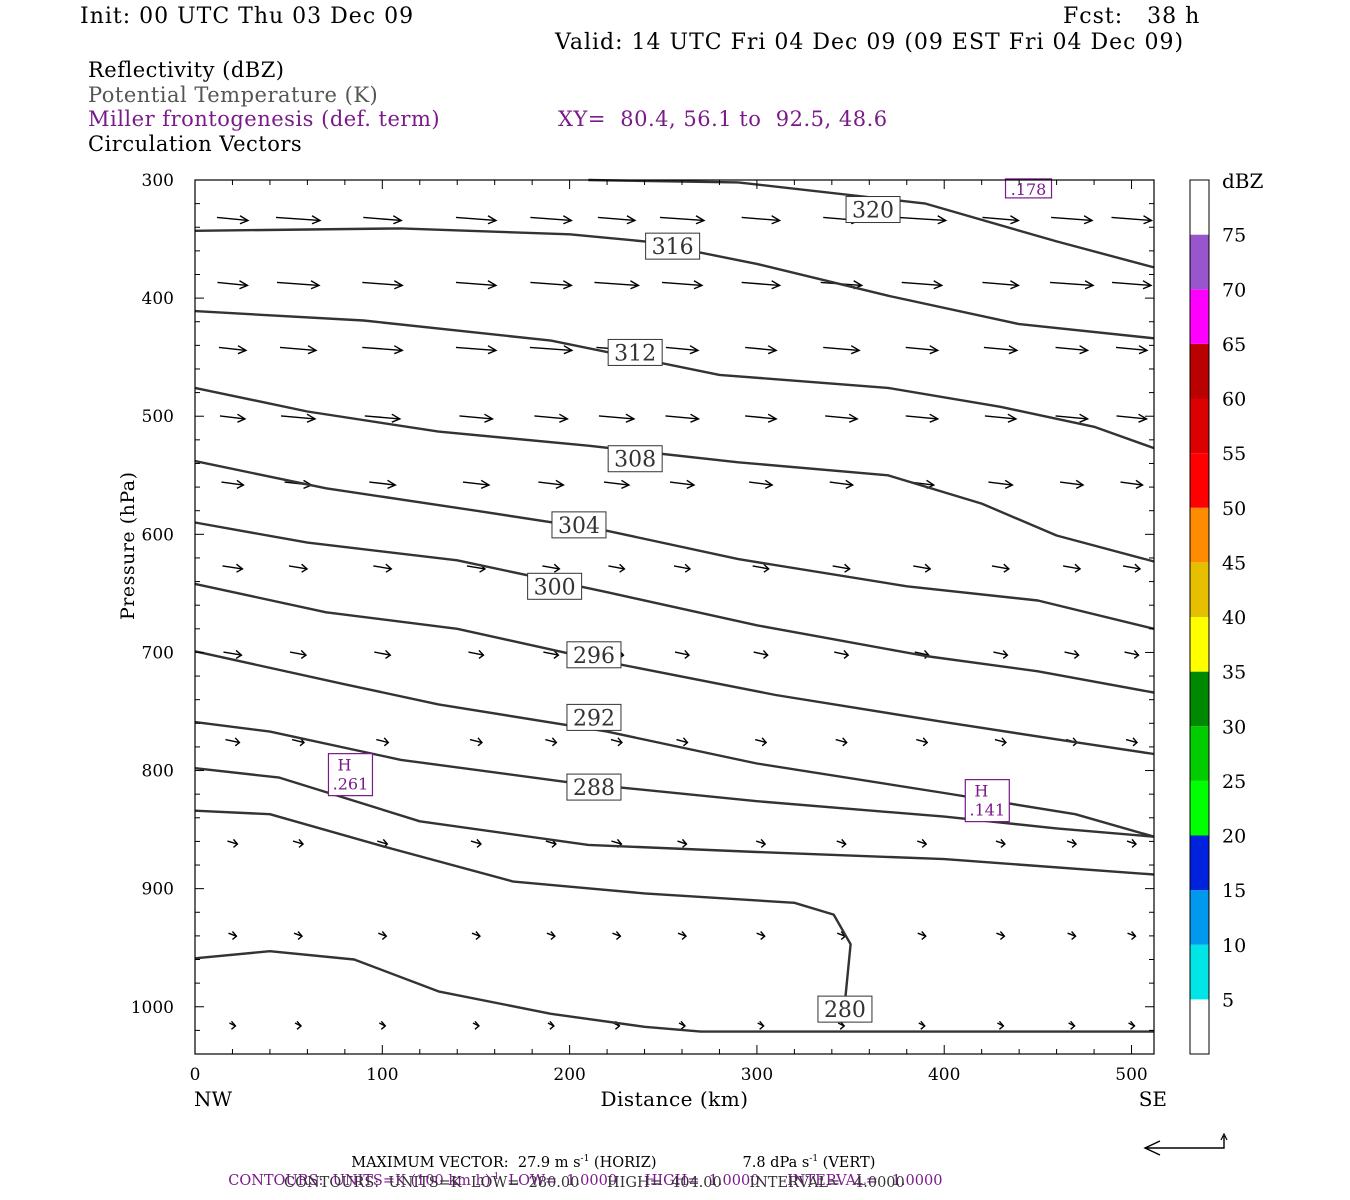 This screenshot has width=1350, height=1200. What do you see at coordinates (1234, 345) in the screenshot?
I see `colorbar-level-label: 65` at bounding box center [1234, 345].